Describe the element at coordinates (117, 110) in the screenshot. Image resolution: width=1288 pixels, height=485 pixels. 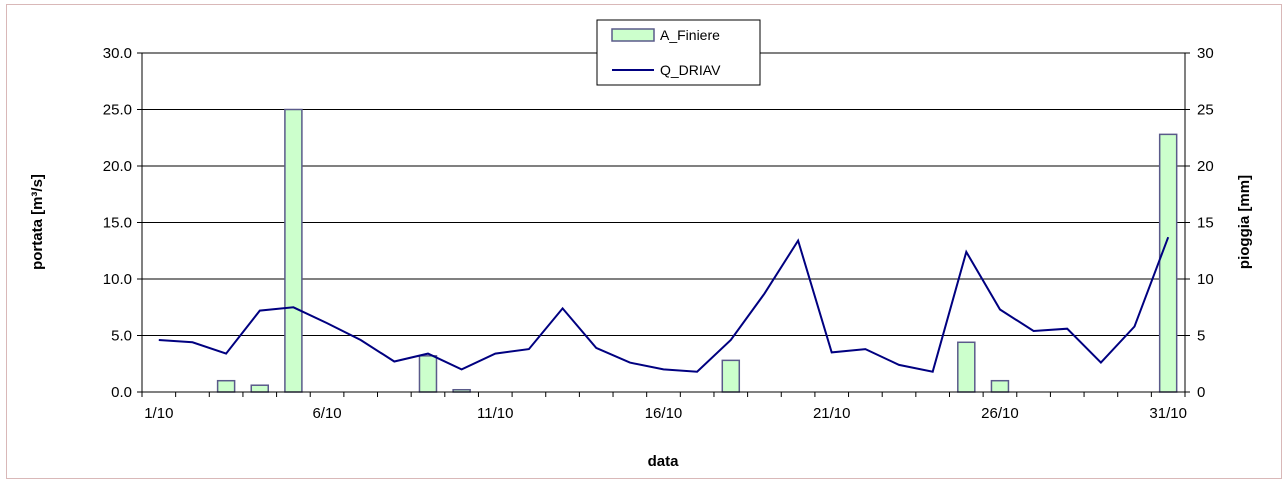
I see `y-tick-label-left: 25.0` at that location.